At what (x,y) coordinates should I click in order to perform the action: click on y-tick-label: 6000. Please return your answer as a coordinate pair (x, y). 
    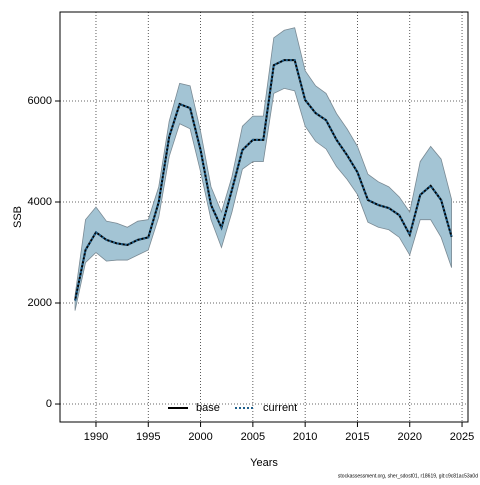
    Looking at the image, I should click on (40, 101).